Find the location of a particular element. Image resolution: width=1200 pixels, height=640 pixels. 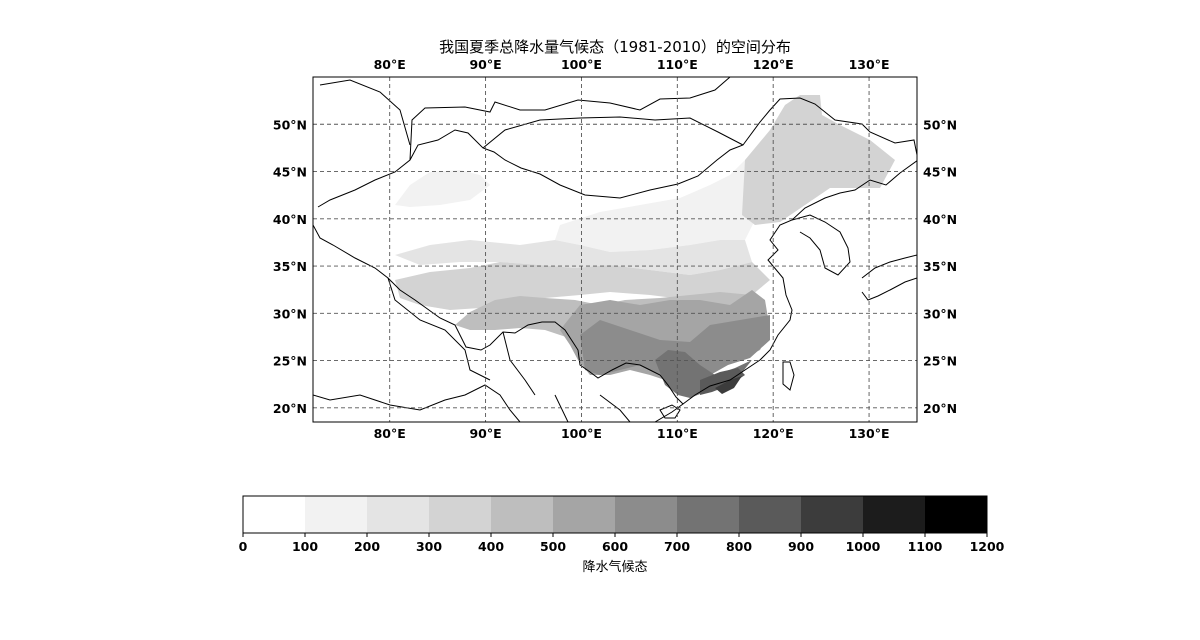

lon-tick-top-3: 110°E is located at coordinates (677, 64).